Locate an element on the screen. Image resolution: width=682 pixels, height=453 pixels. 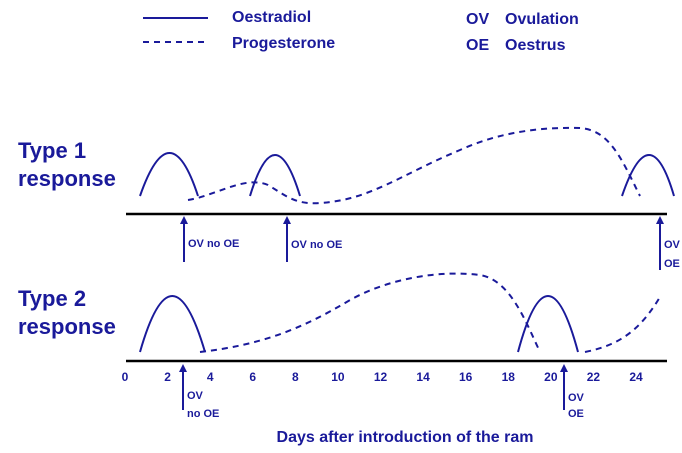
annotation: no OE is located at coordinates (203, 414).